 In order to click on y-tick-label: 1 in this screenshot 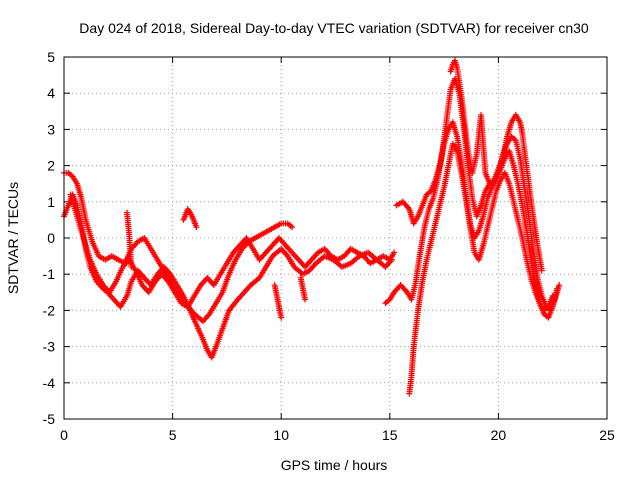, I will do `click(51, 202)`.